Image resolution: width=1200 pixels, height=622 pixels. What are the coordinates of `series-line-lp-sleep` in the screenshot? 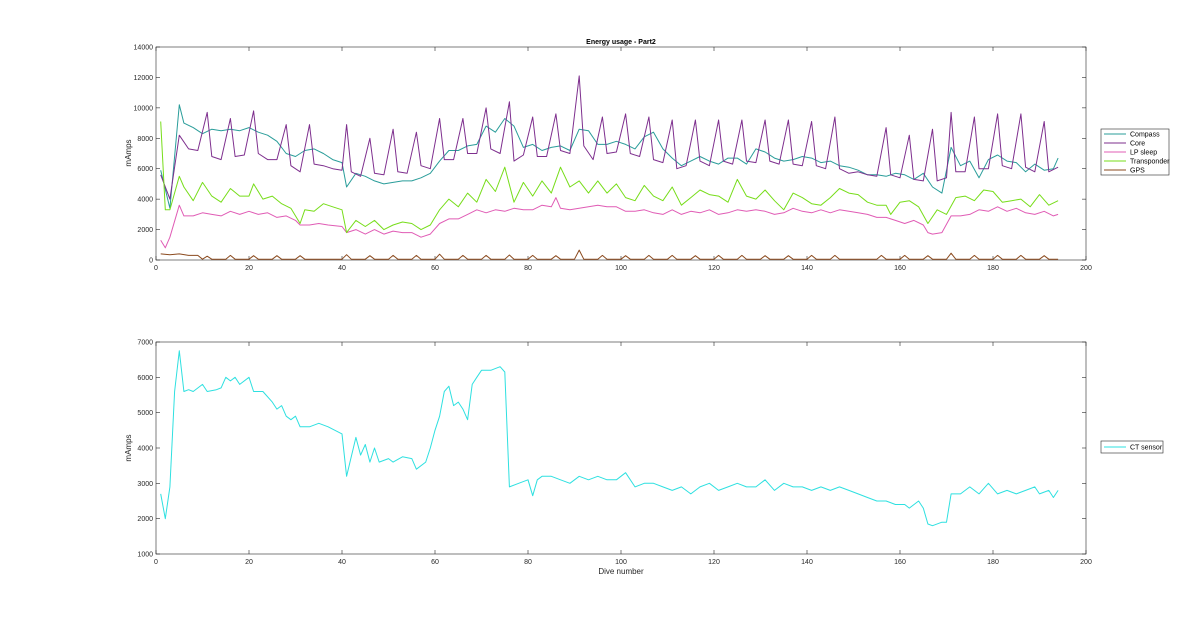 It's located at (609, 223).